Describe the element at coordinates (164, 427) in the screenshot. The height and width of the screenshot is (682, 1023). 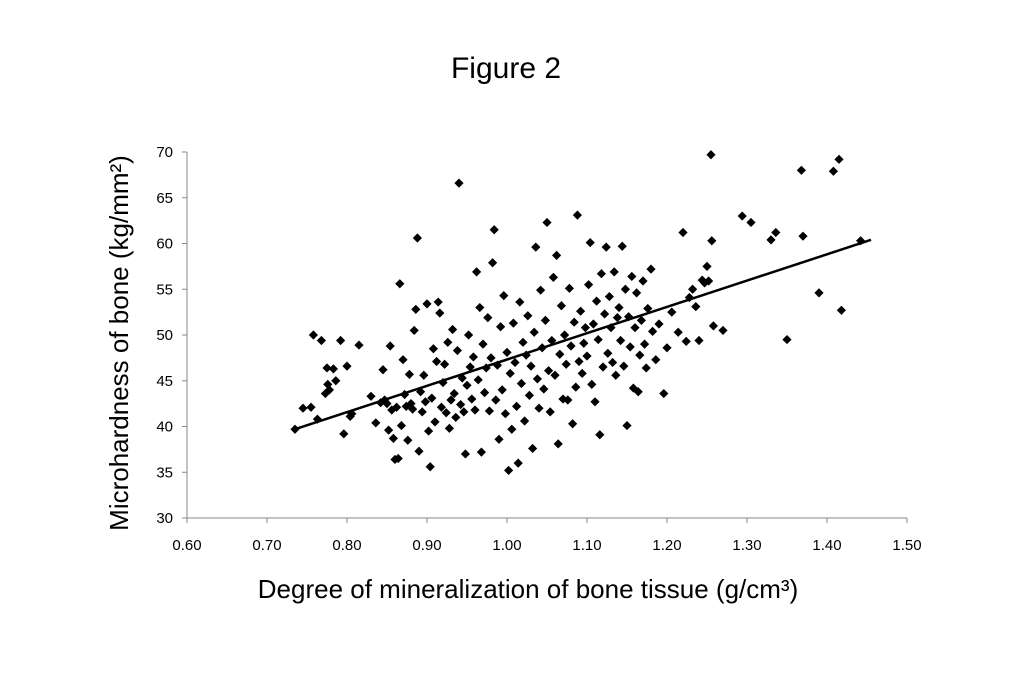
I see `y-tick-label: 40` at that location.